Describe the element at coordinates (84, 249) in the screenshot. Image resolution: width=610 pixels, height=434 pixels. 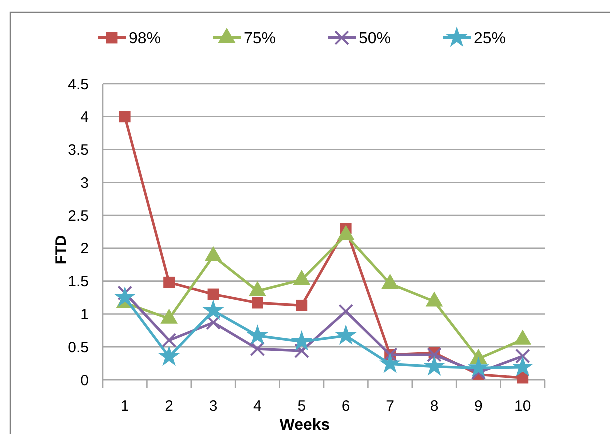
I see `y-tick-label: 2` at that location.